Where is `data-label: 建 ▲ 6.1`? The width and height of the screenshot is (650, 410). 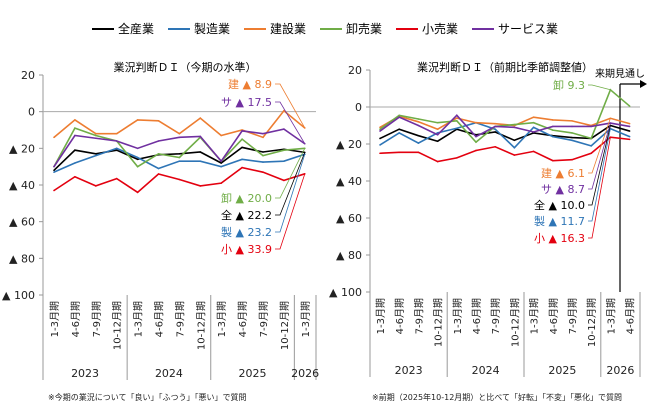
data-label: 建 ▲ 6.1 is located at coordinates (563, 173).